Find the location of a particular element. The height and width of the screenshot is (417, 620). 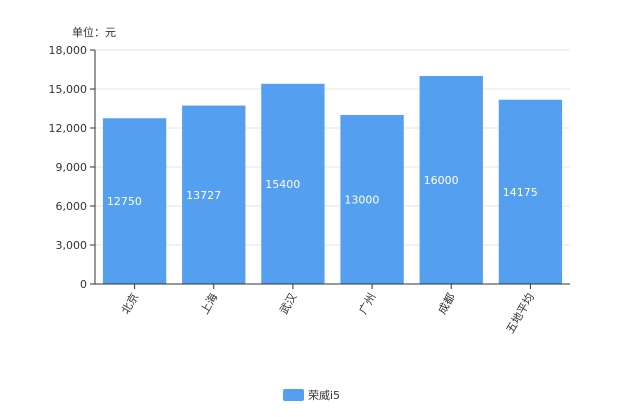

y-tick-label: 12,000 is located at coordinates (68, 128).